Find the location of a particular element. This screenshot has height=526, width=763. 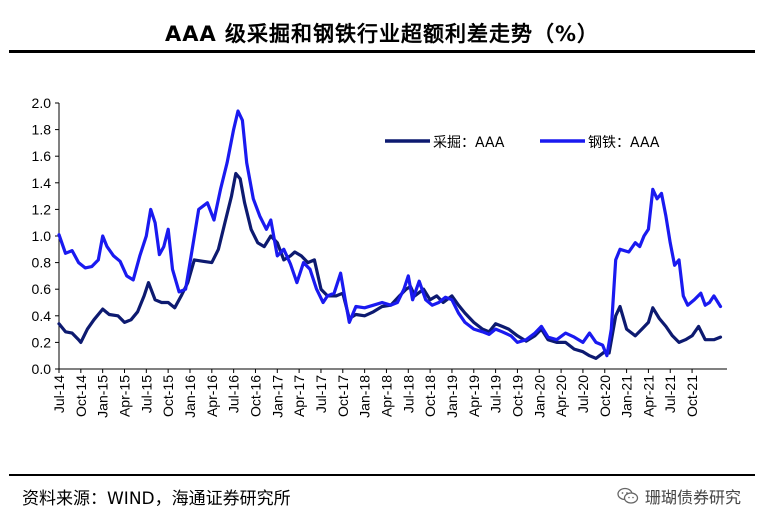

x-tick-label: Jul-21 is located at coordinates (670, 394).